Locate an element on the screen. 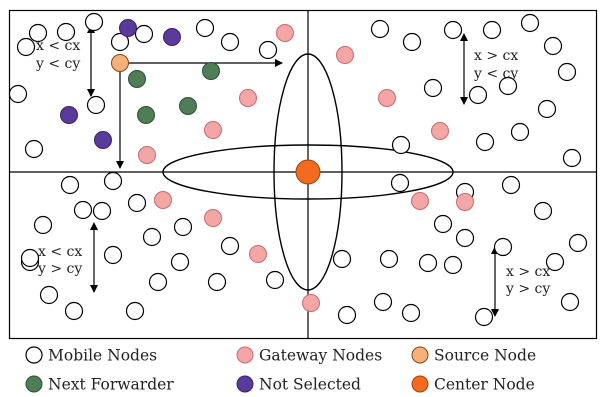 The height and width of the screenshot is (397, 603). center-node is located at coordinates (308, 172).